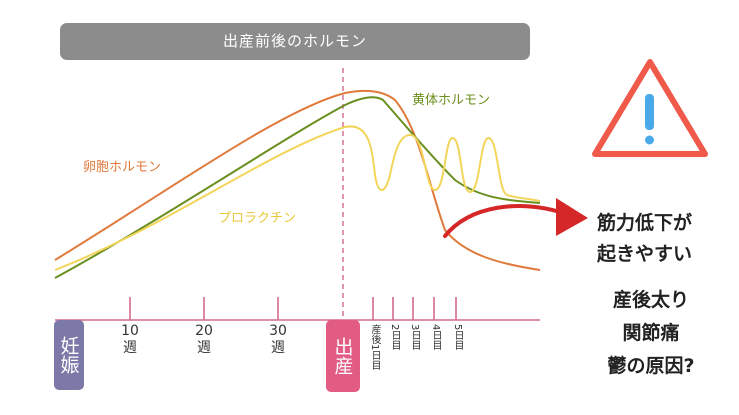  What do you see at coordinates (650, 108) in the screenshot?
I see `warning-triangle-icon` at bounding box center [650, 108].